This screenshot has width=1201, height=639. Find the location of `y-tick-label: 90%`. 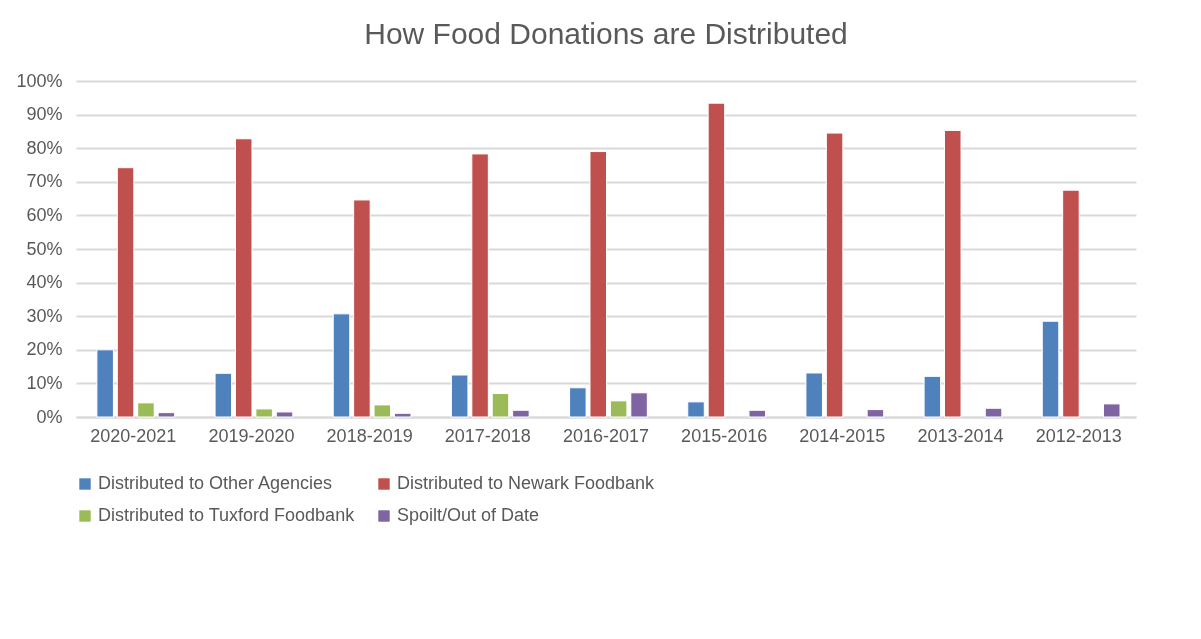

y-tick-label: 90% is located at coordinates (44, 114).